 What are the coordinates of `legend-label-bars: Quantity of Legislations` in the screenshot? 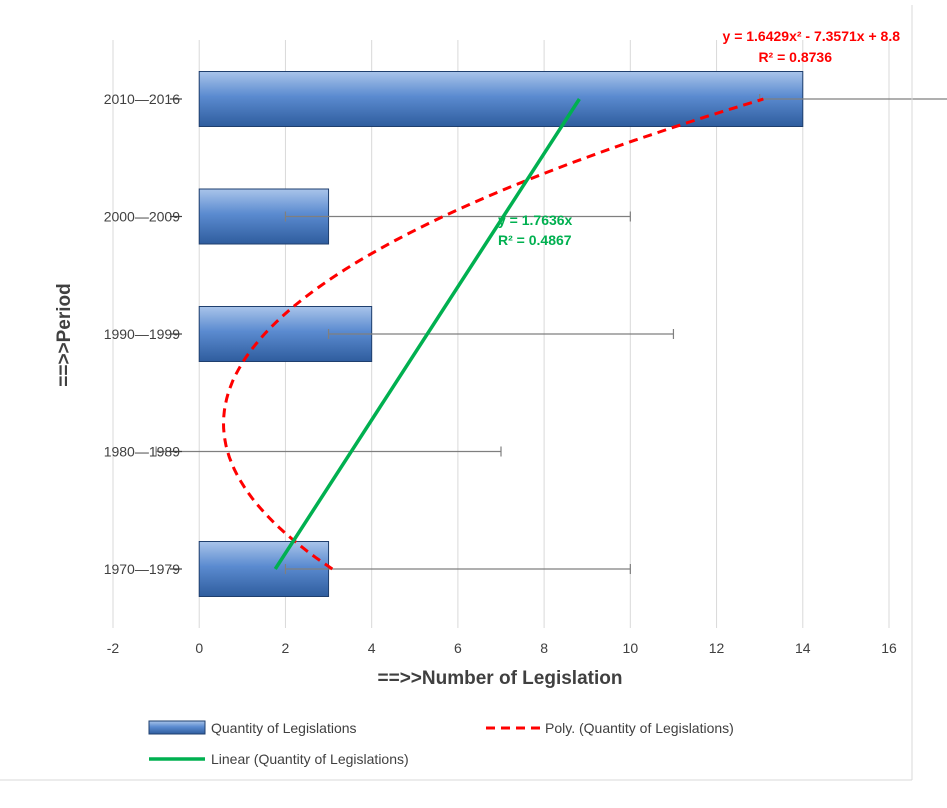 It's located at (284, 728).